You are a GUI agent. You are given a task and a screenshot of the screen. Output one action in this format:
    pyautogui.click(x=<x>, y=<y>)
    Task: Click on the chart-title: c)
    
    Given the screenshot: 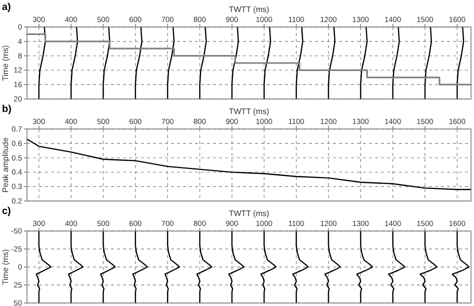 What is the action you would take?
    pyautogui.click(x=6, y=211)
    